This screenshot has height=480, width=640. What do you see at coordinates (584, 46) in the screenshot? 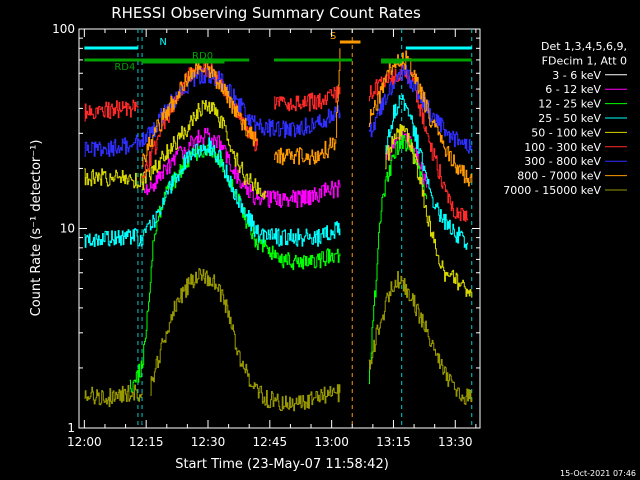
I see `legend-header: Det 1,3,4,5,6,9,` at bounding box center [584, 46].